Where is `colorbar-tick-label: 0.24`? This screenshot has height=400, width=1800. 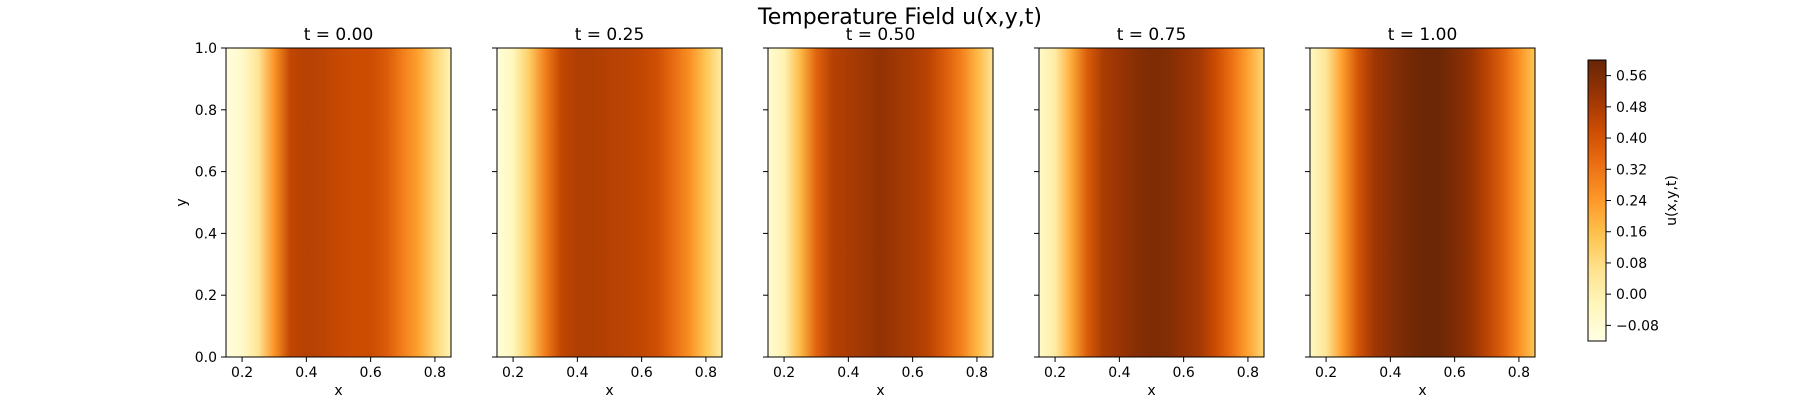 colorbar-tick-label: 0.24 is located at coordinates (1631, 202).